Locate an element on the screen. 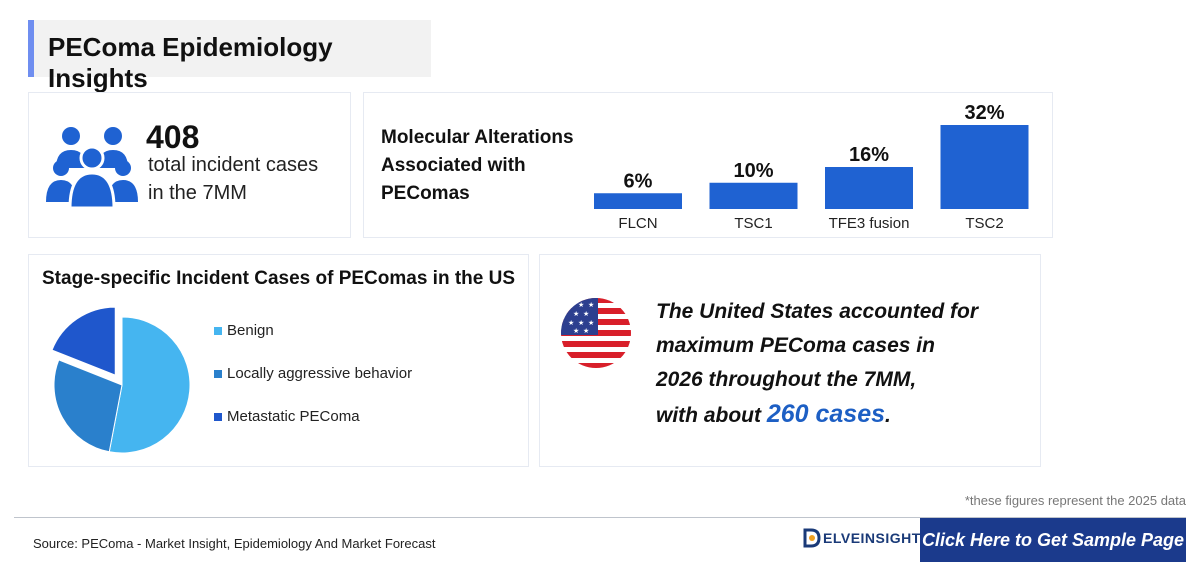 This screenshot has height=566, width=1200. bar-category-label: TFE3 fusion is located at coordinates (869, 223).